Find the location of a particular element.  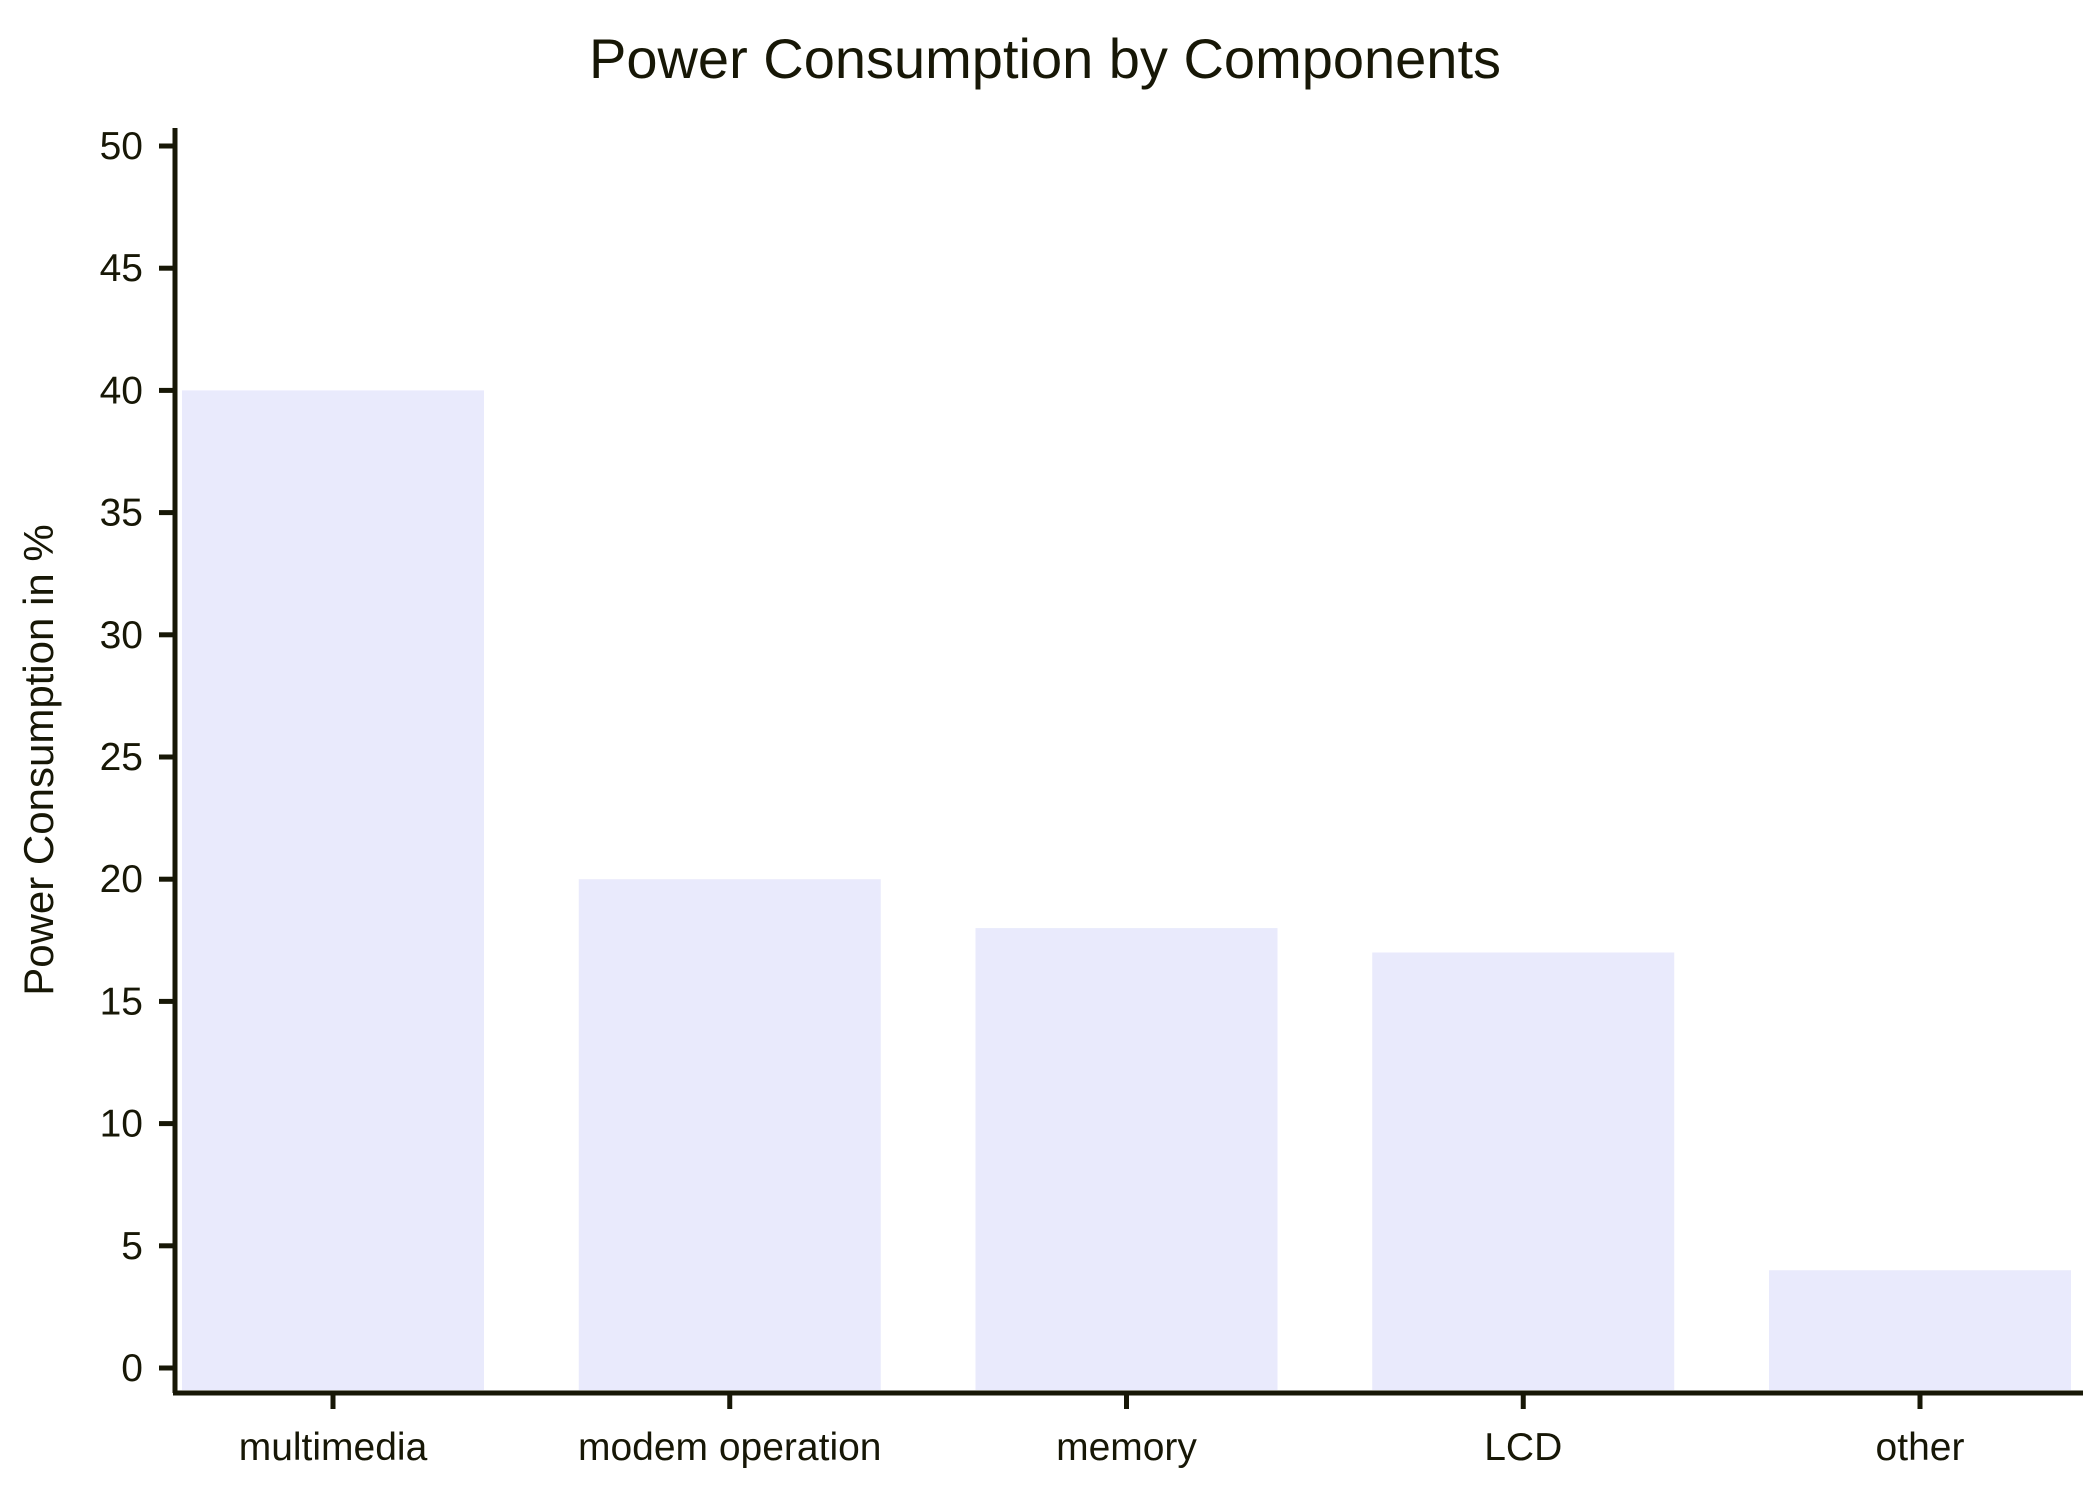

y-tick-label: 10 is located at coordinates (121, 1124).